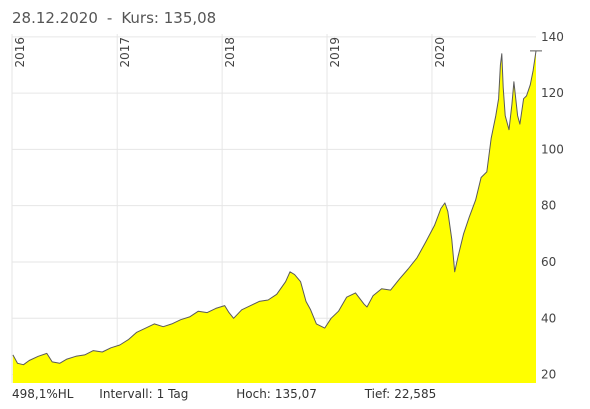 Image resolution: width=590 pixels, height=409 pixels. I want to click on high-info: Hoch: 135,07, so click(287, 394).